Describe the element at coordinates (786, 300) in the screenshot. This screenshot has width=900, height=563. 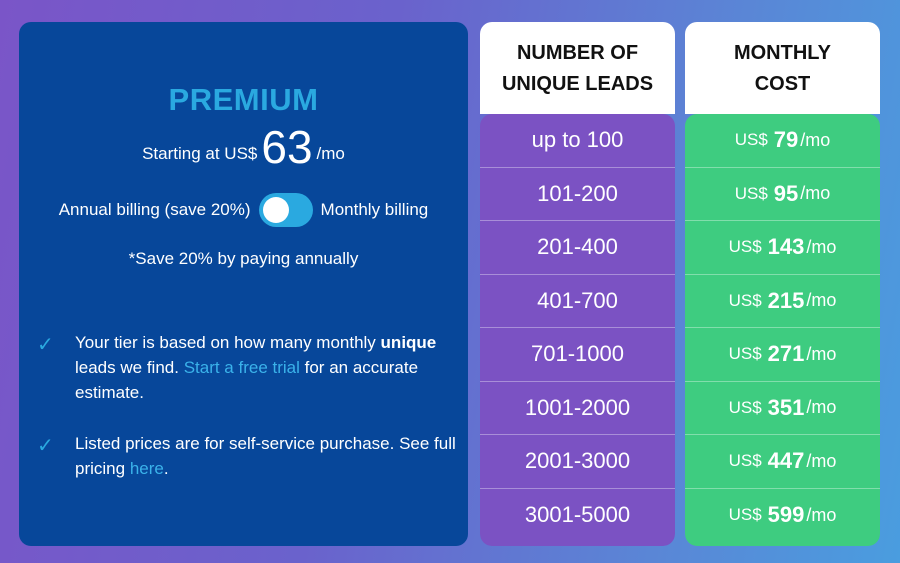
I see `price-amount: 215` at that location.